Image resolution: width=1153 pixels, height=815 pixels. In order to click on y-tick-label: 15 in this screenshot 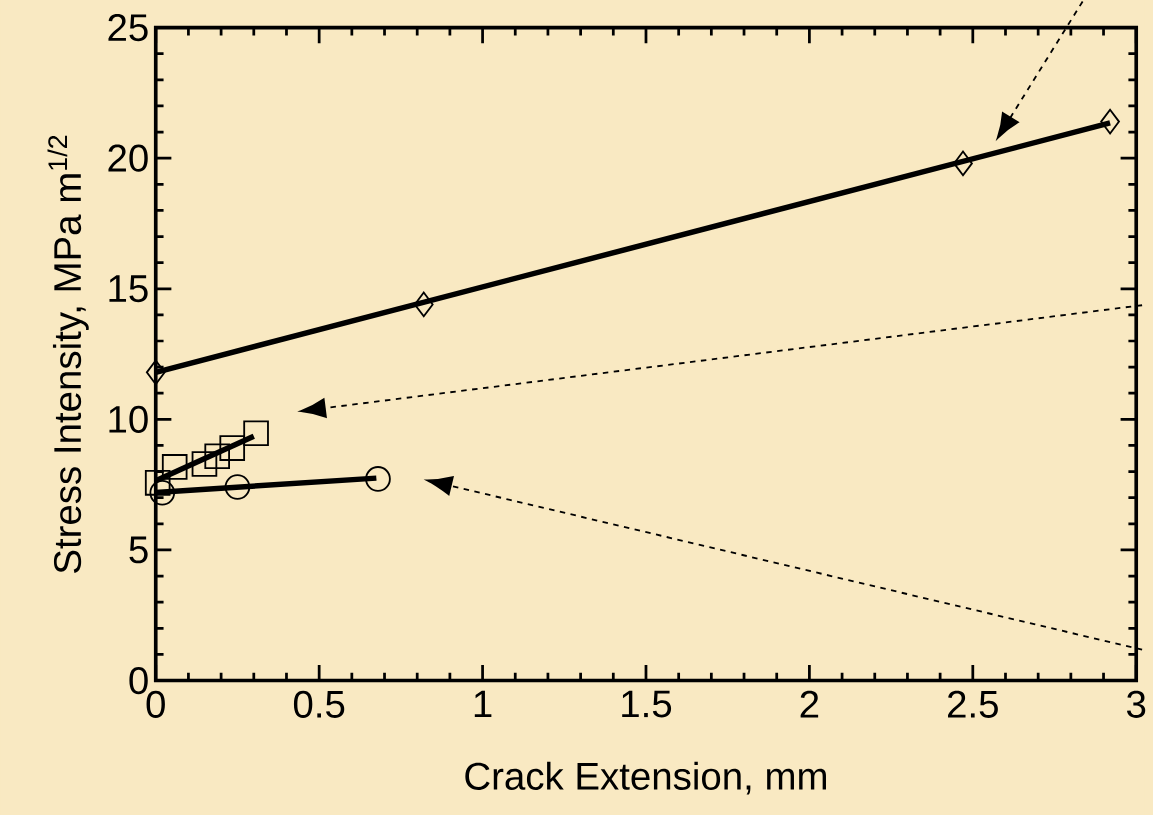, I will do `click(128, 288)`.